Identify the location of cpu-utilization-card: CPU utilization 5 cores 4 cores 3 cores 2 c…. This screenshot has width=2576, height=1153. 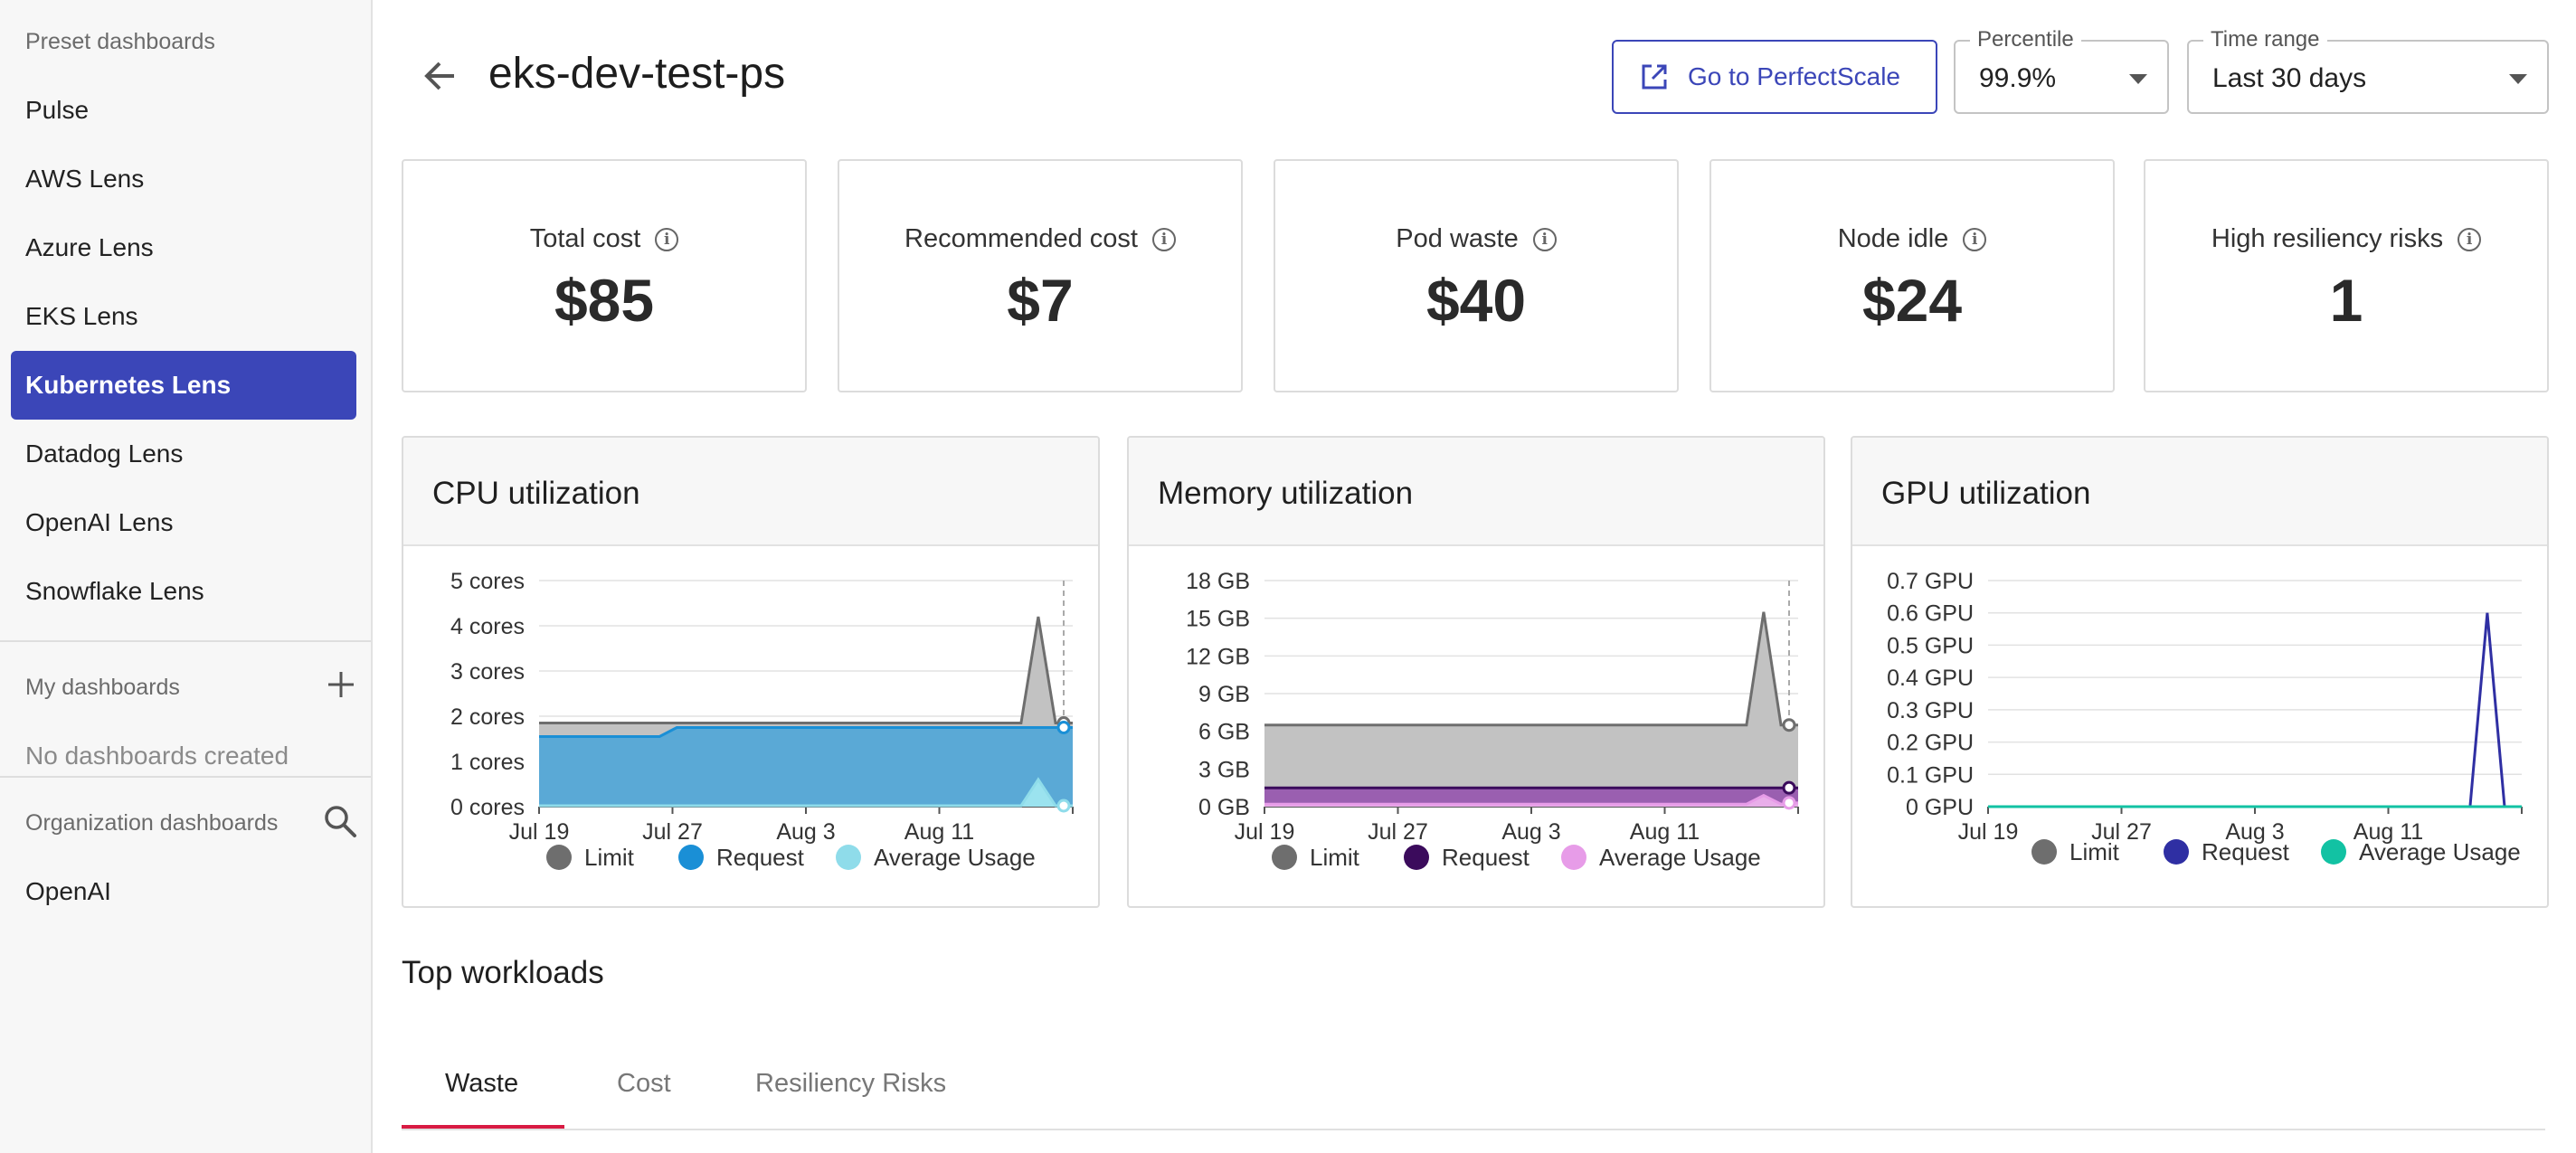
(751, 672).